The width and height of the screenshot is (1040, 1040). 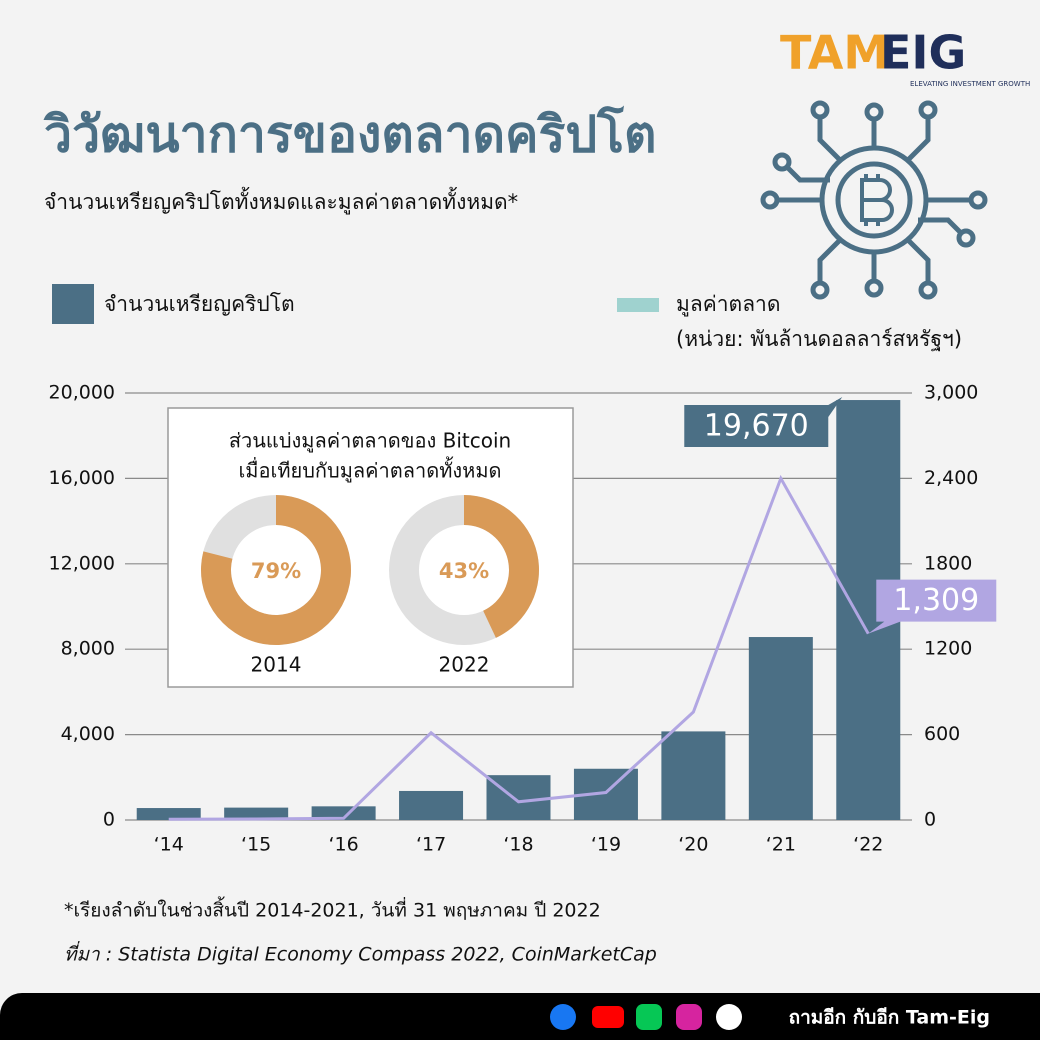 I want to click on y-tick-label: 16,000, so click(x=82, y=478).